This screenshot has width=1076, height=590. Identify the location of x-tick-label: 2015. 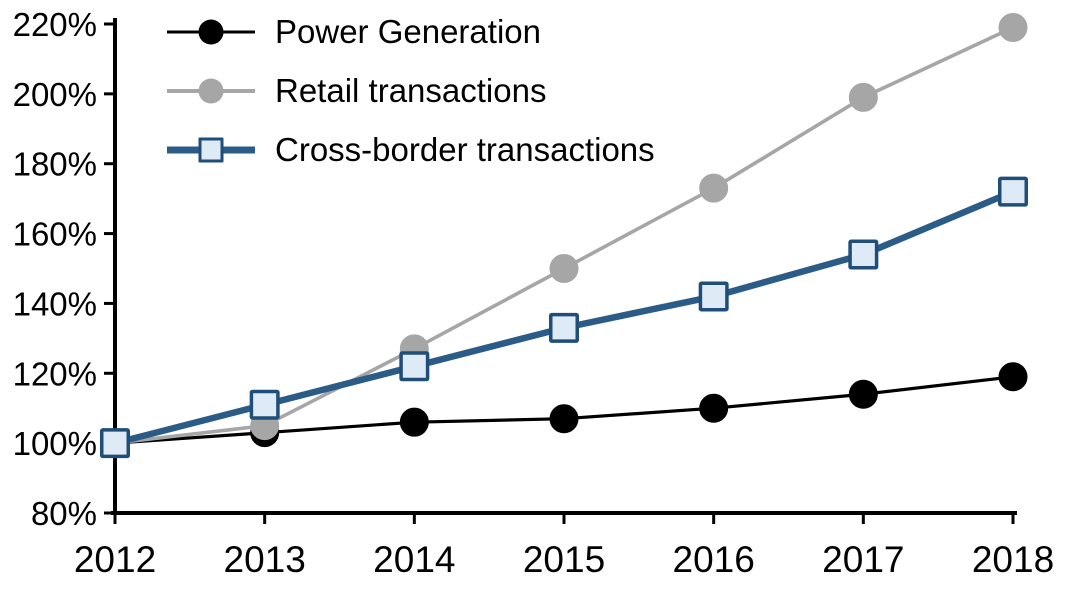
(564, 559).